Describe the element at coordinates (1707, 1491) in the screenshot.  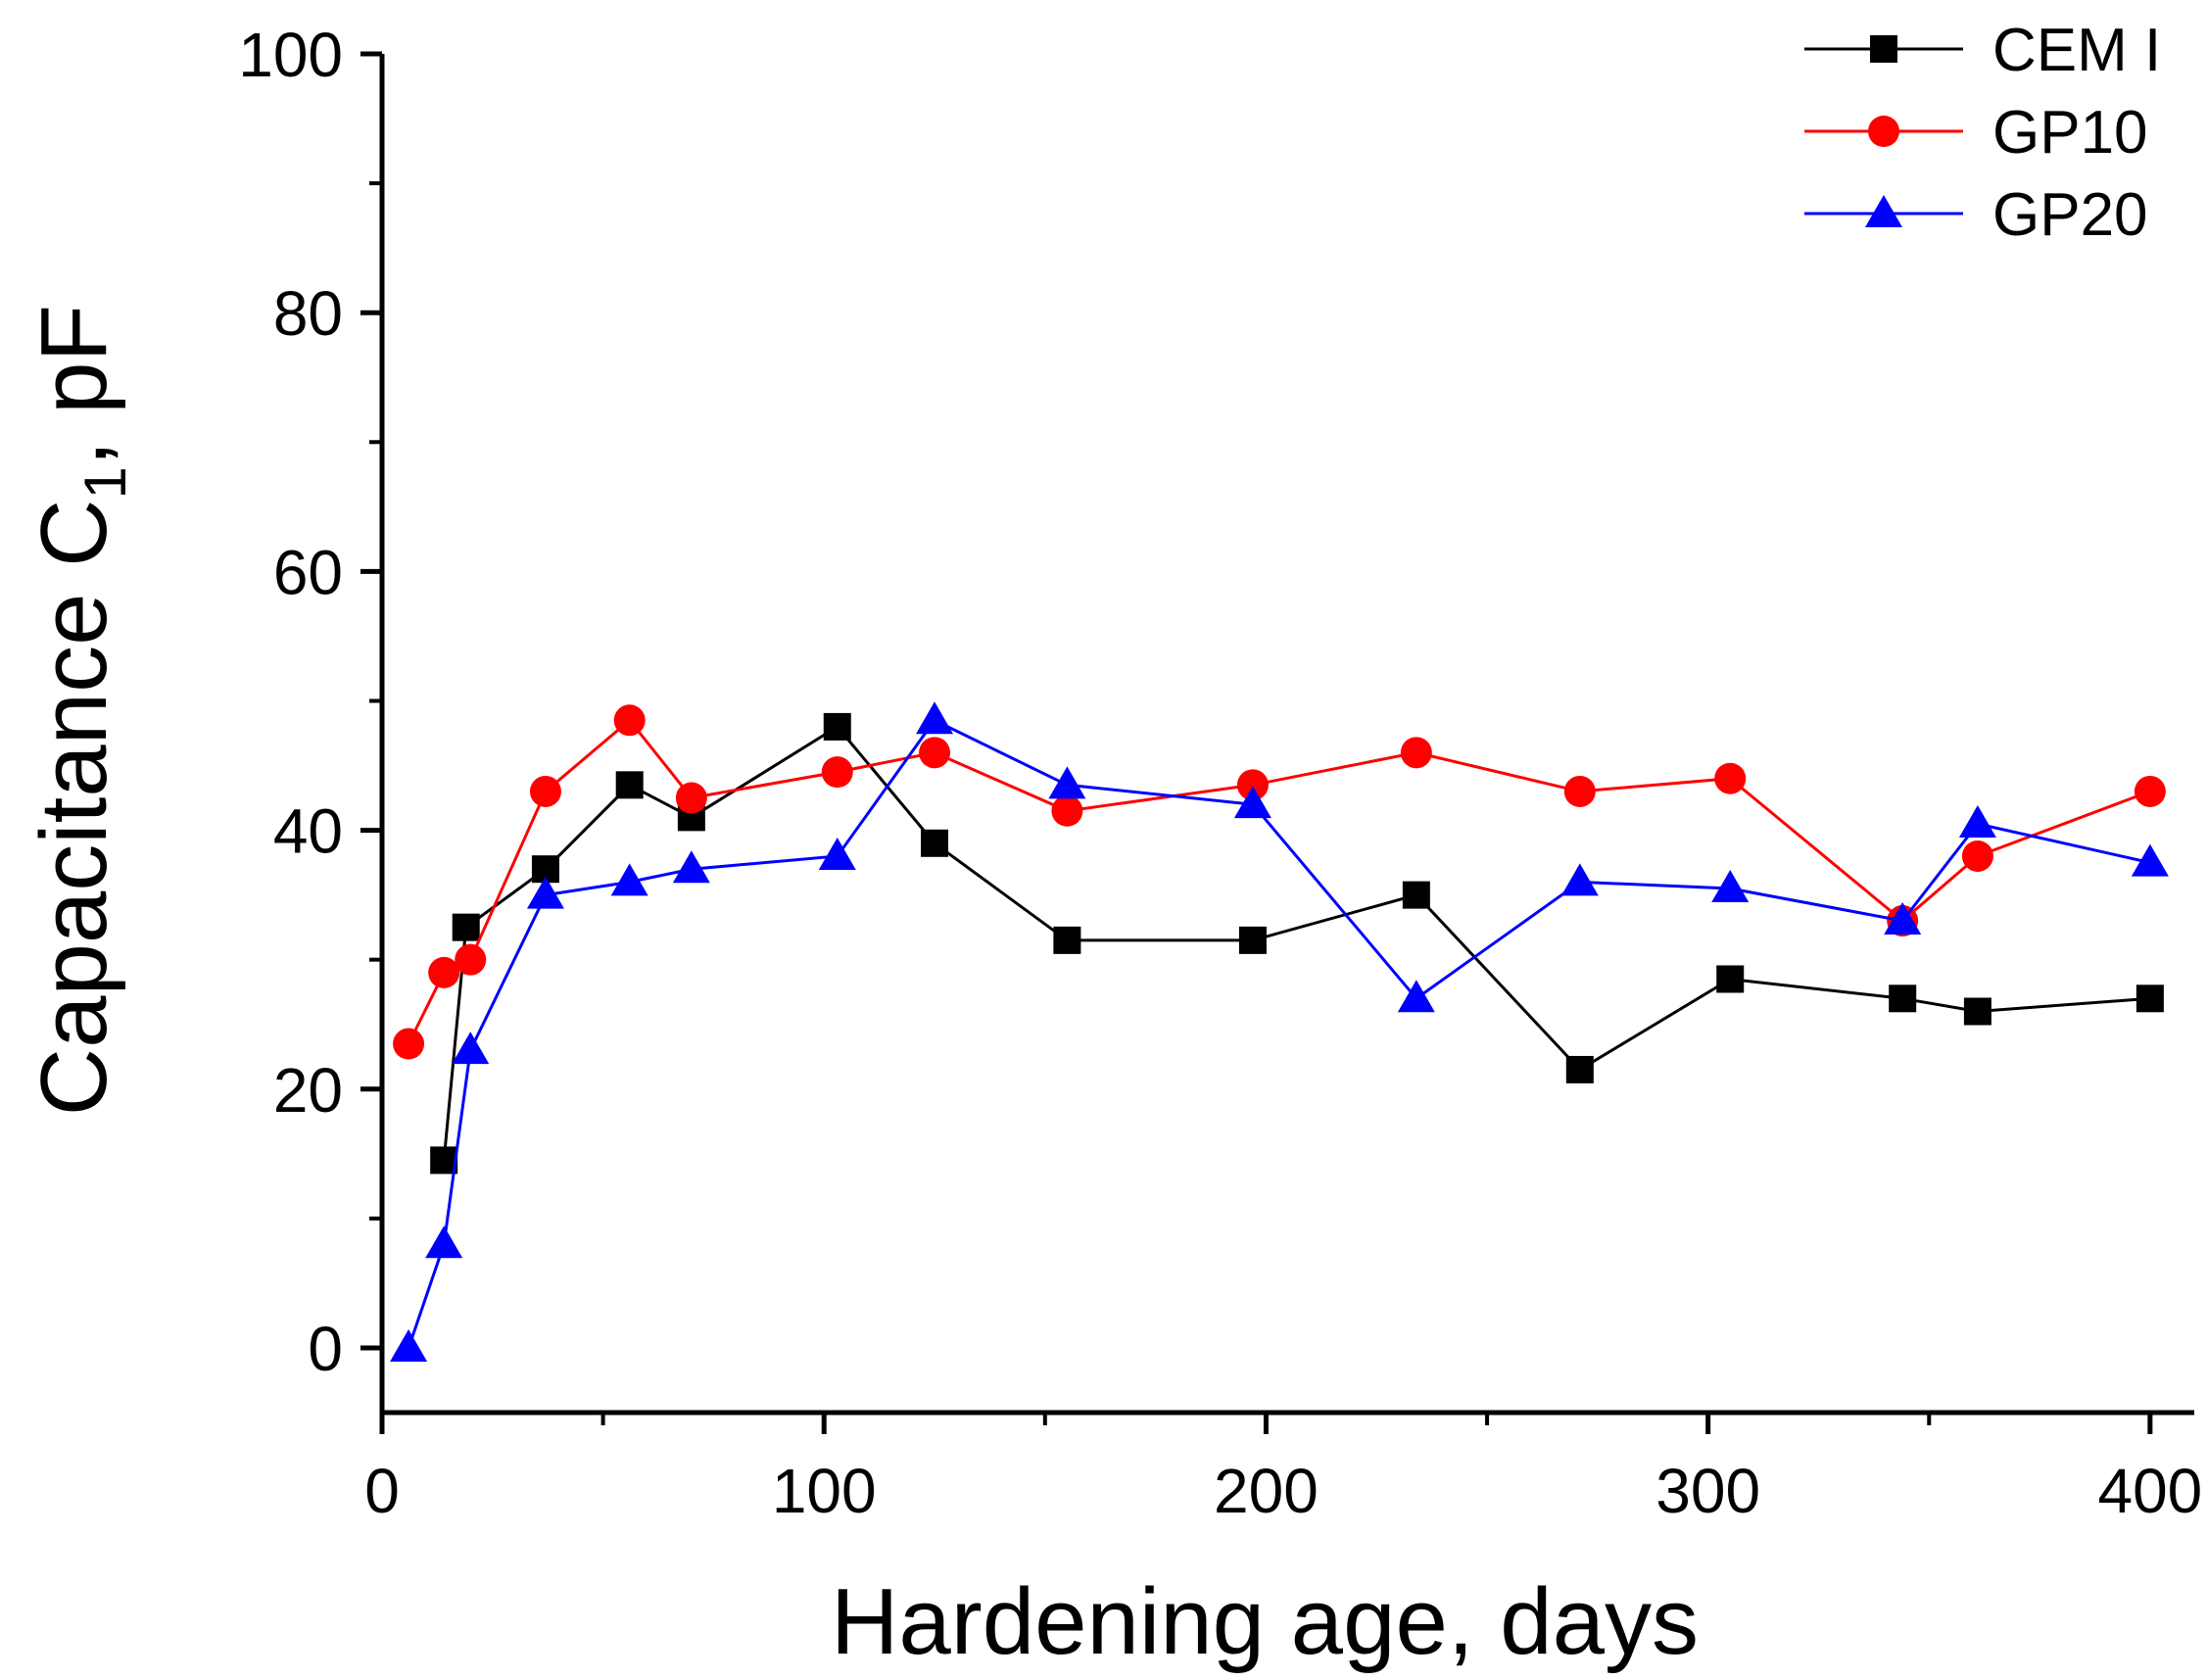
I see `x-tick-label: 300` at that location.